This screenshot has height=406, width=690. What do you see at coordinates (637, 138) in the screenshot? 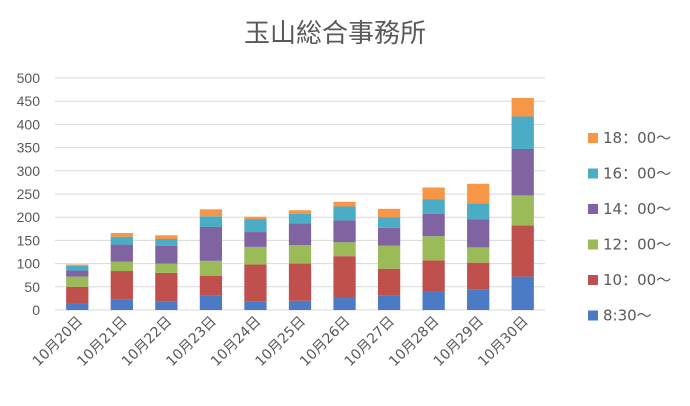
I see `legend-label: 18：00〜` at bounding box center [637, 138].